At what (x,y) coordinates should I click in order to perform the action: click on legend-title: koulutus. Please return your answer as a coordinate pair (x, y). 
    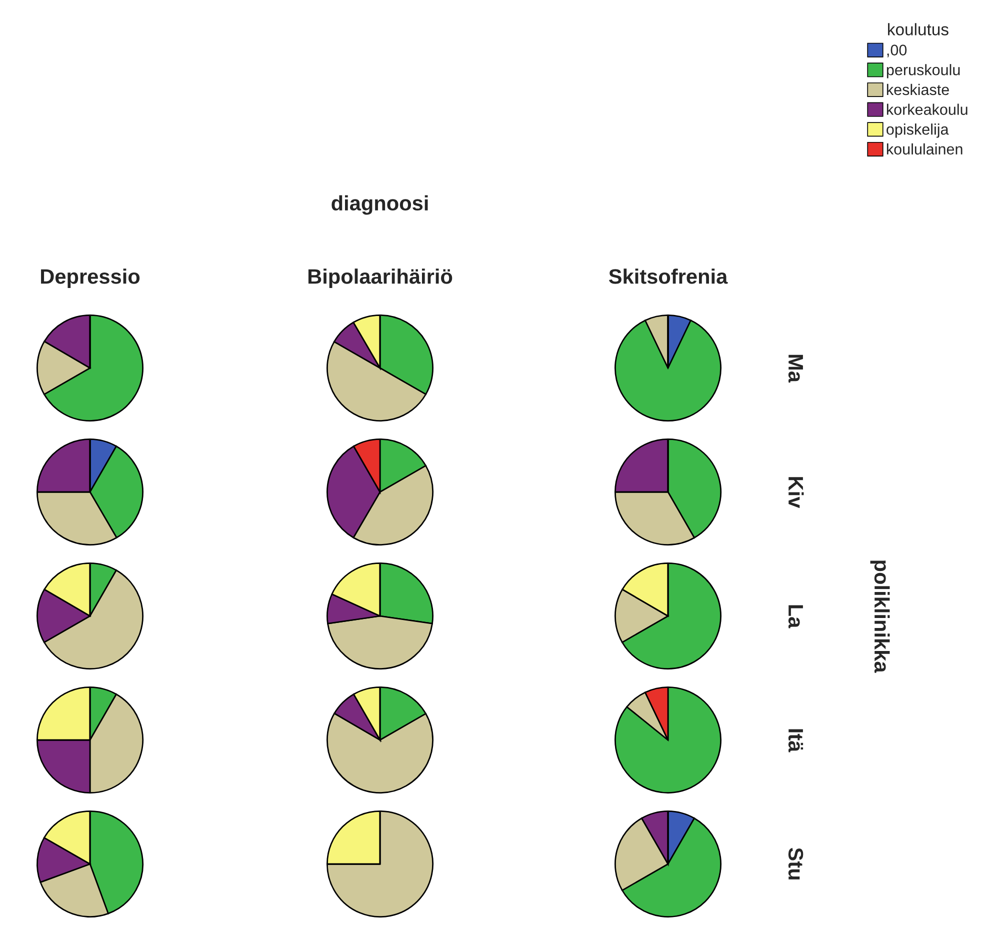
    Looking at the image, I should click on (918, 29).